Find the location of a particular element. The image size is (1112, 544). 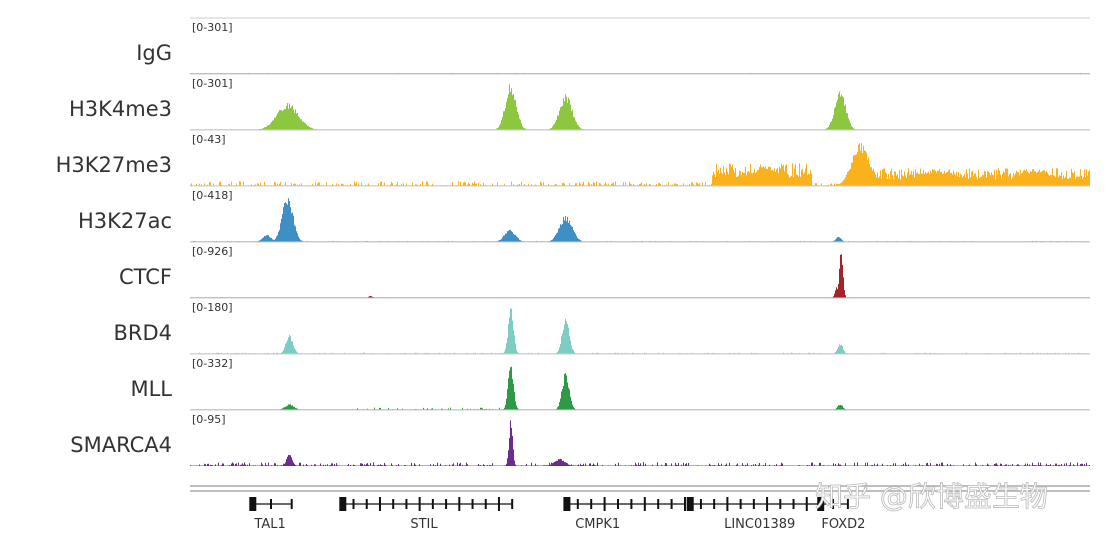

gene-track: TAL1 STIL CMPK1 LINC01389 FOXD2 is located at coordinates (557, 514).